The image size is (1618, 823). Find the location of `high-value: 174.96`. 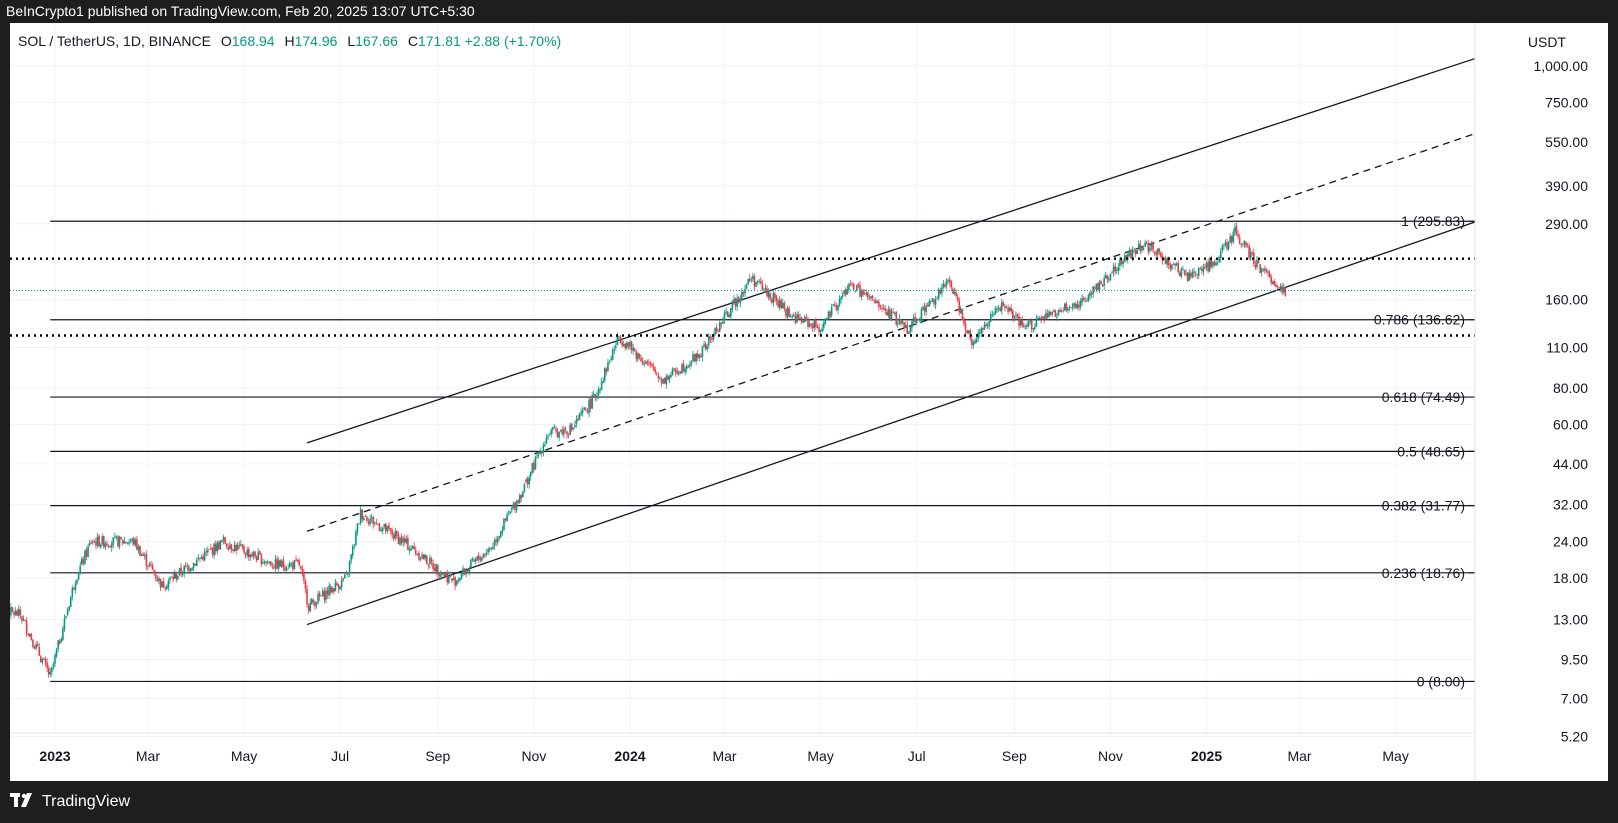

high-value: 174.96 is located at coordinates (316, 41).